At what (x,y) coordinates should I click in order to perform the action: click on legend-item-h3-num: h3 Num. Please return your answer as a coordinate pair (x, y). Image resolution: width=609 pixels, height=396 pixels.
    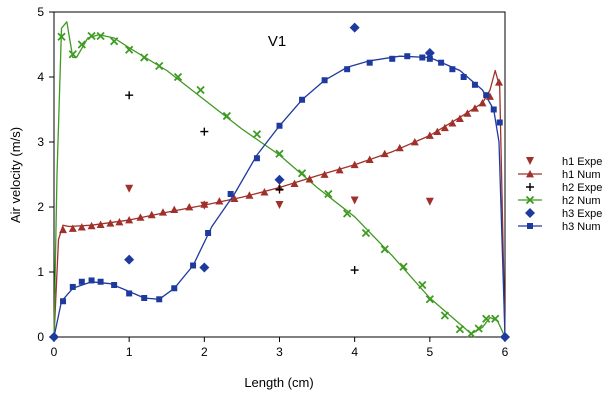
    Looking at the image, I should click on (559, 227).